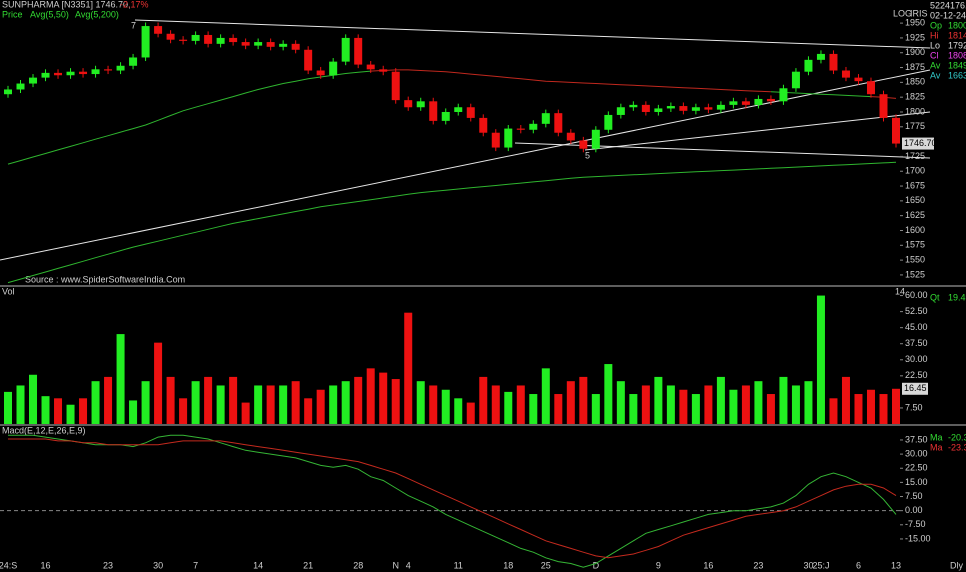 This screenshot has height=572, width=966. I want to click on x-tick-label: 24:S, so click(8, 565).